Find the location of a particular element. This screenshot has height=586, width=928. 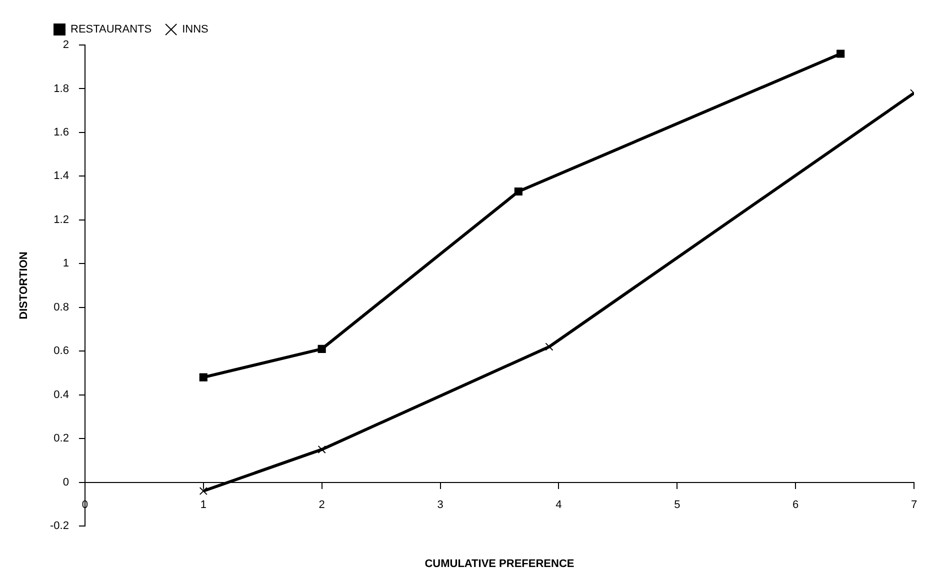

y-tick-label: 0.2 is located at coordinates (61, 438).